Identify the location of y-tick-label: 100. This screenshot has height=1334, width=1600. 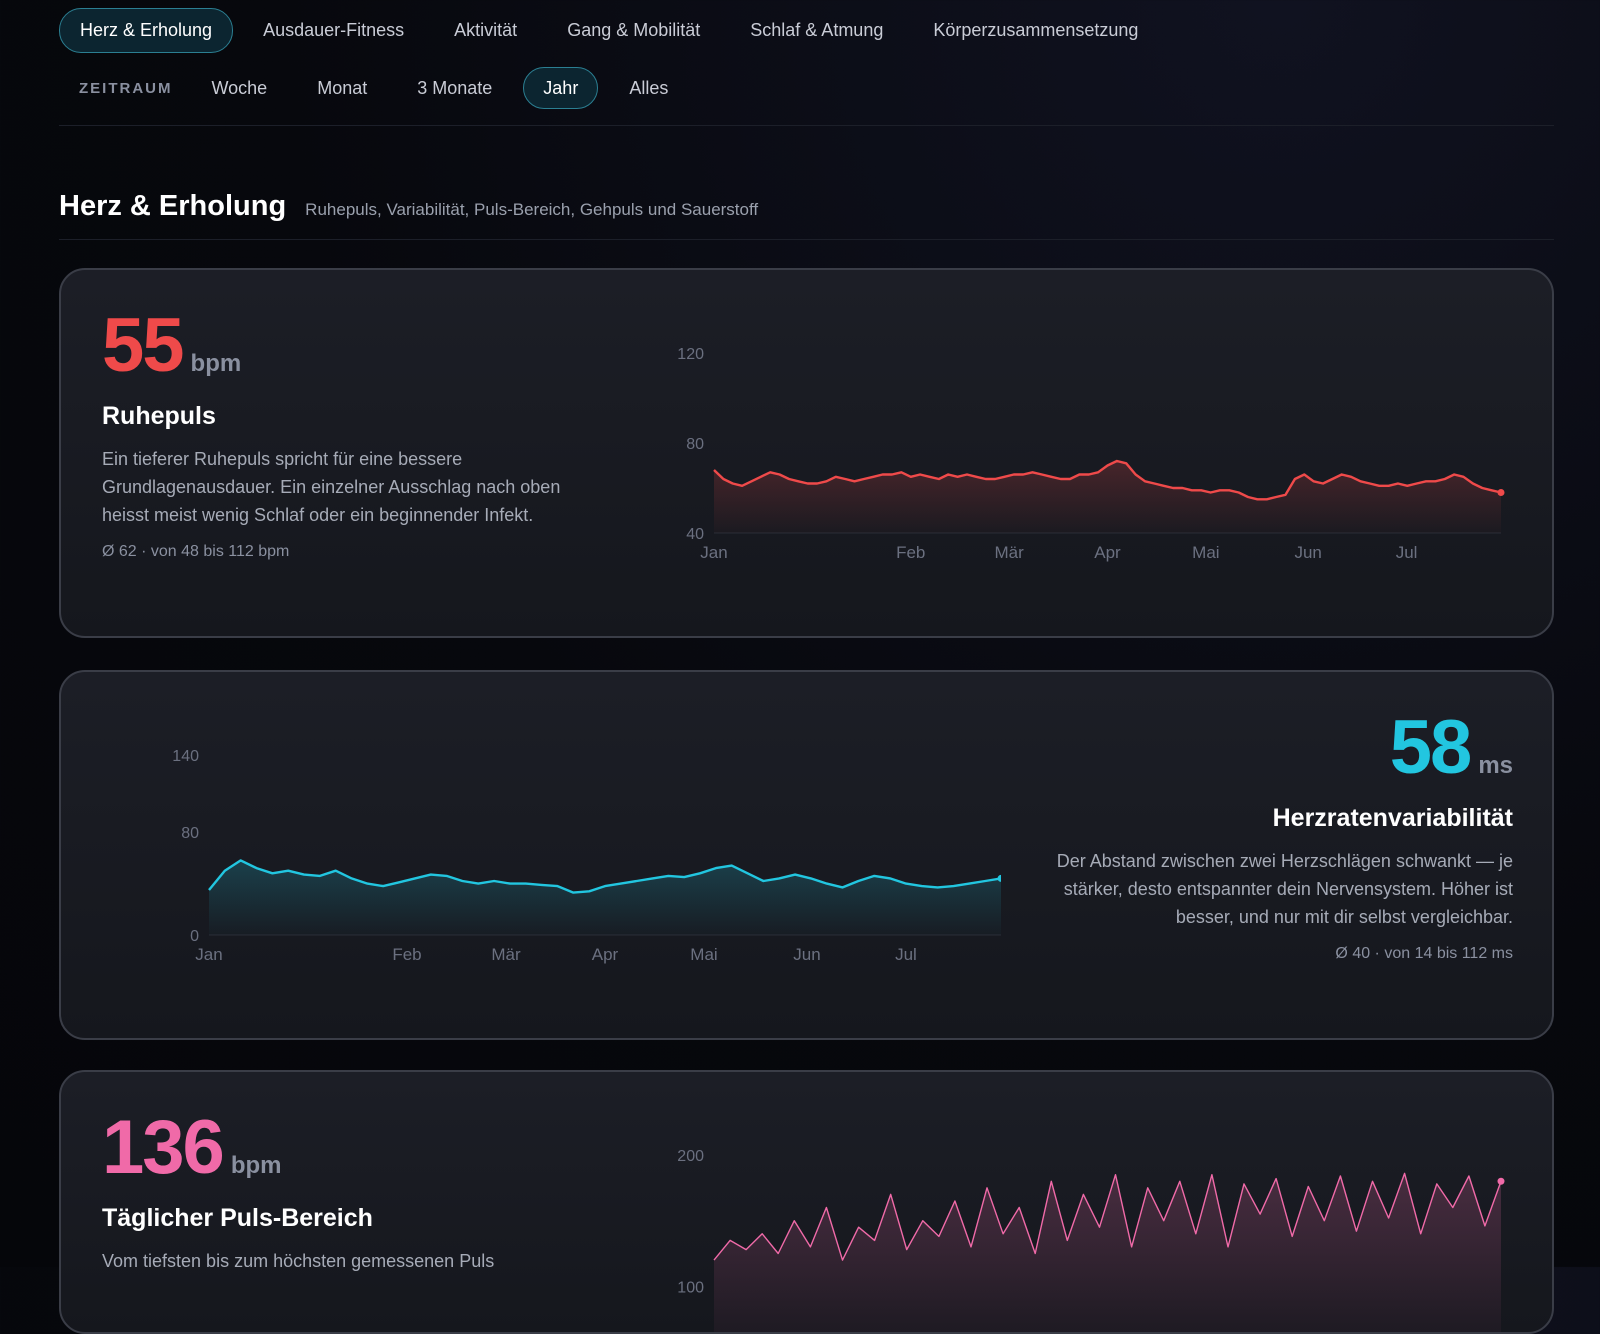
(690, 1287).